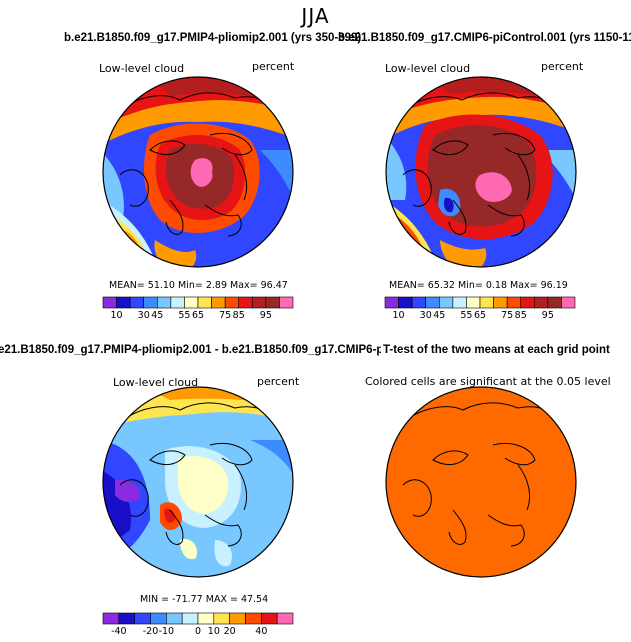 The width and height of the screenshot is (631, 642). I want to click on colorbar-panel1, so click(198, 302).